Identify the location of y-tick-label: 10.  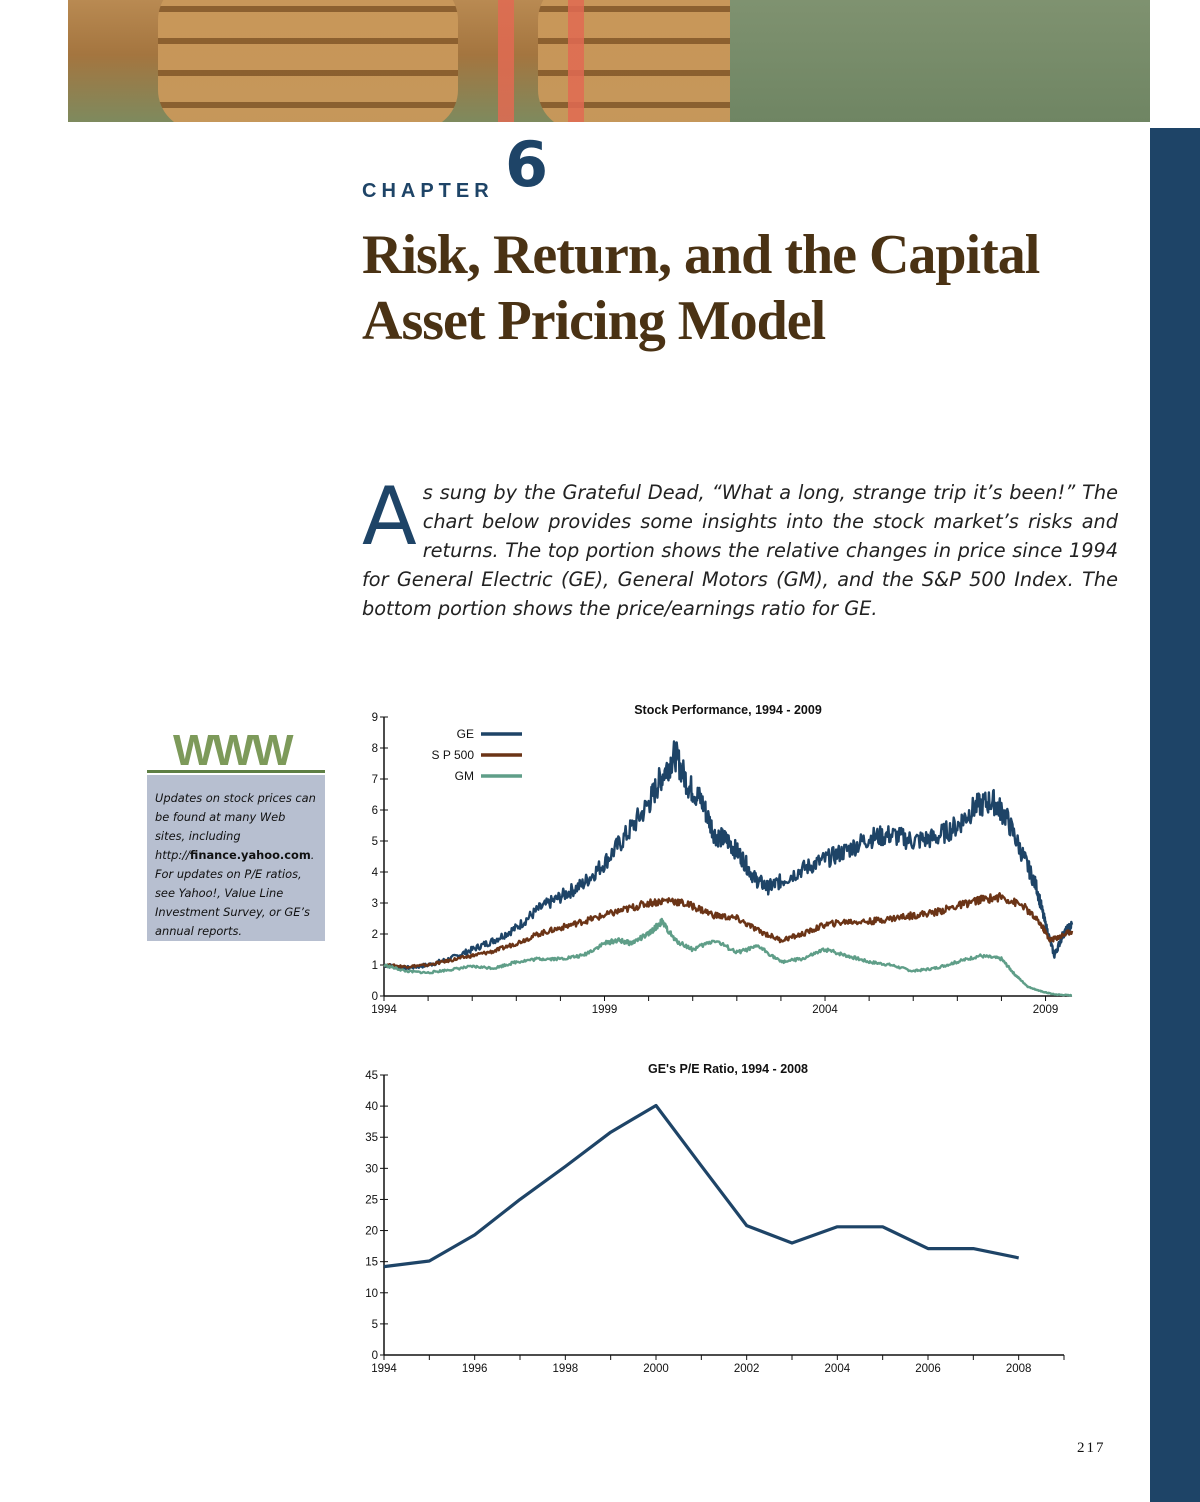
(371, 1294).